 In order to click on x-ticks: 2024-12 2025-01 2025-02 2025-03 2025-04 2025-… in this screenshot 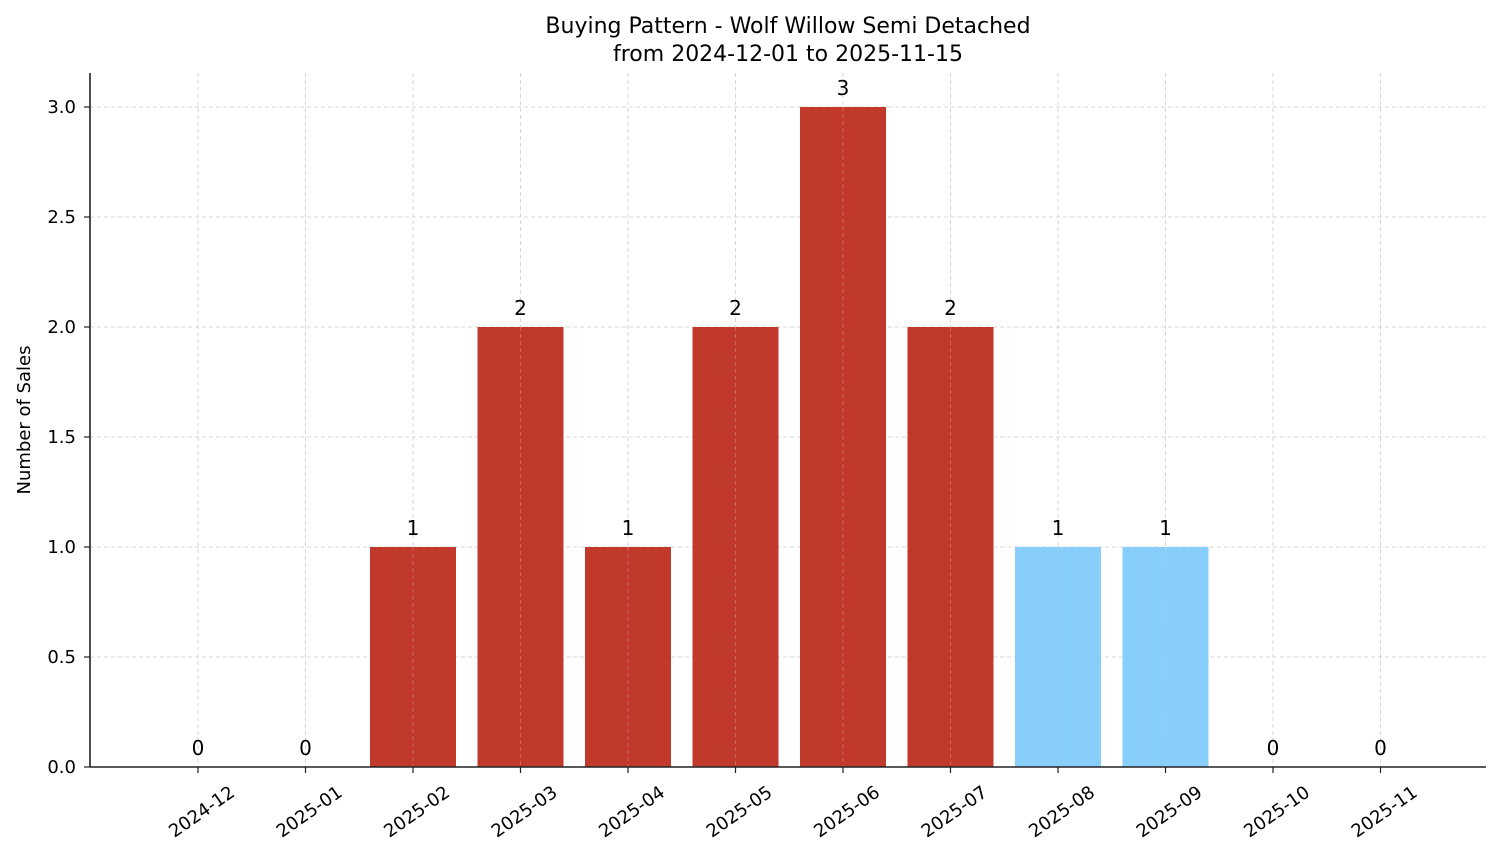, I will do `click(793, 804)`.